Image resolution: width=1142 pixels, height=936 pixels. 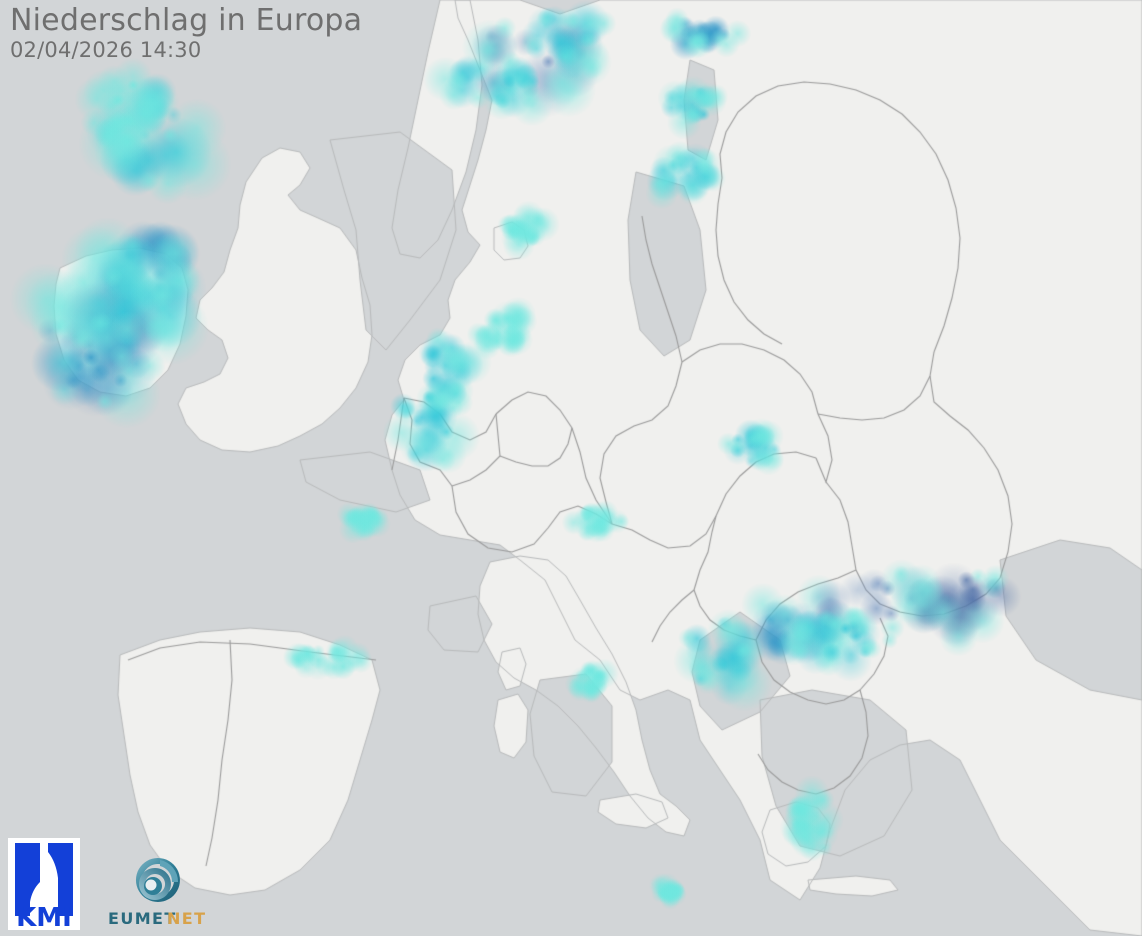 I want to click on eumetnet-logo-text-secondary: NET, so click(x=186, y=918).